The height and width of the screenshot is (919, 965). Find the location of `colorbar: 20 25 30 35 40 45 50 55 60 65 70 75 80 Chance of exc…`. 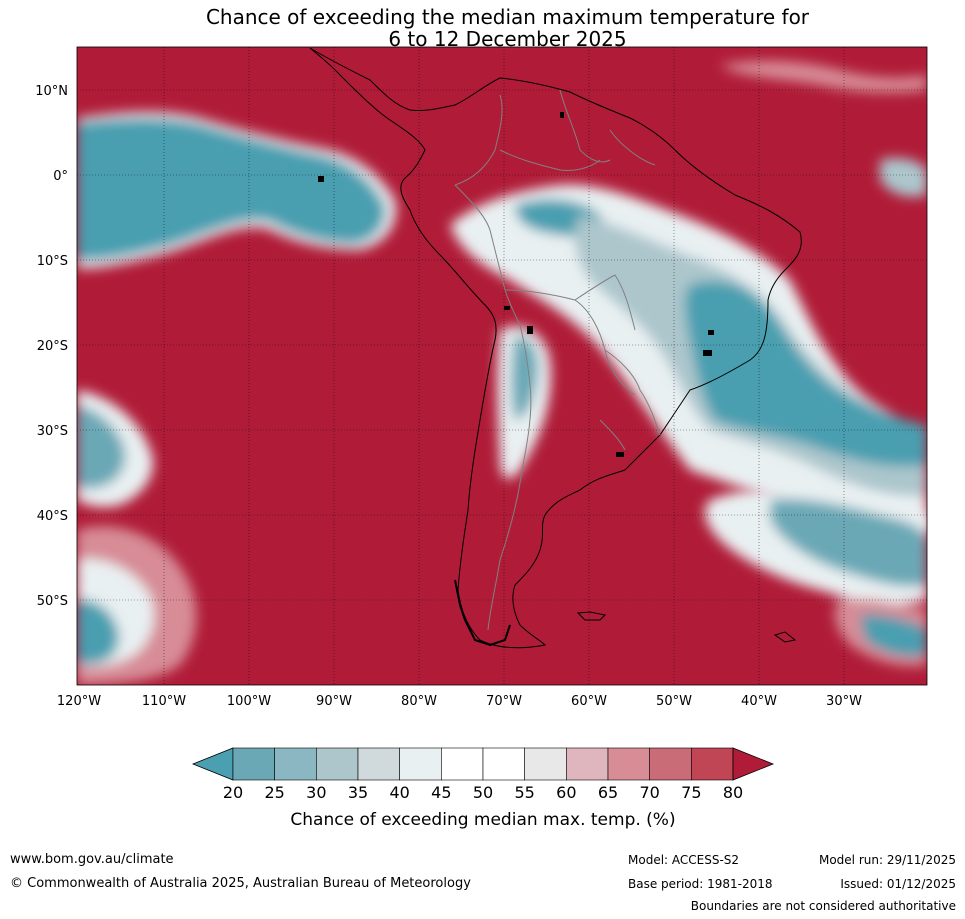

colorbar: 20 25 30 35 40 45 50 55 60 65 70 75 80 Chance of exc… is located at coordinates (483, 788).